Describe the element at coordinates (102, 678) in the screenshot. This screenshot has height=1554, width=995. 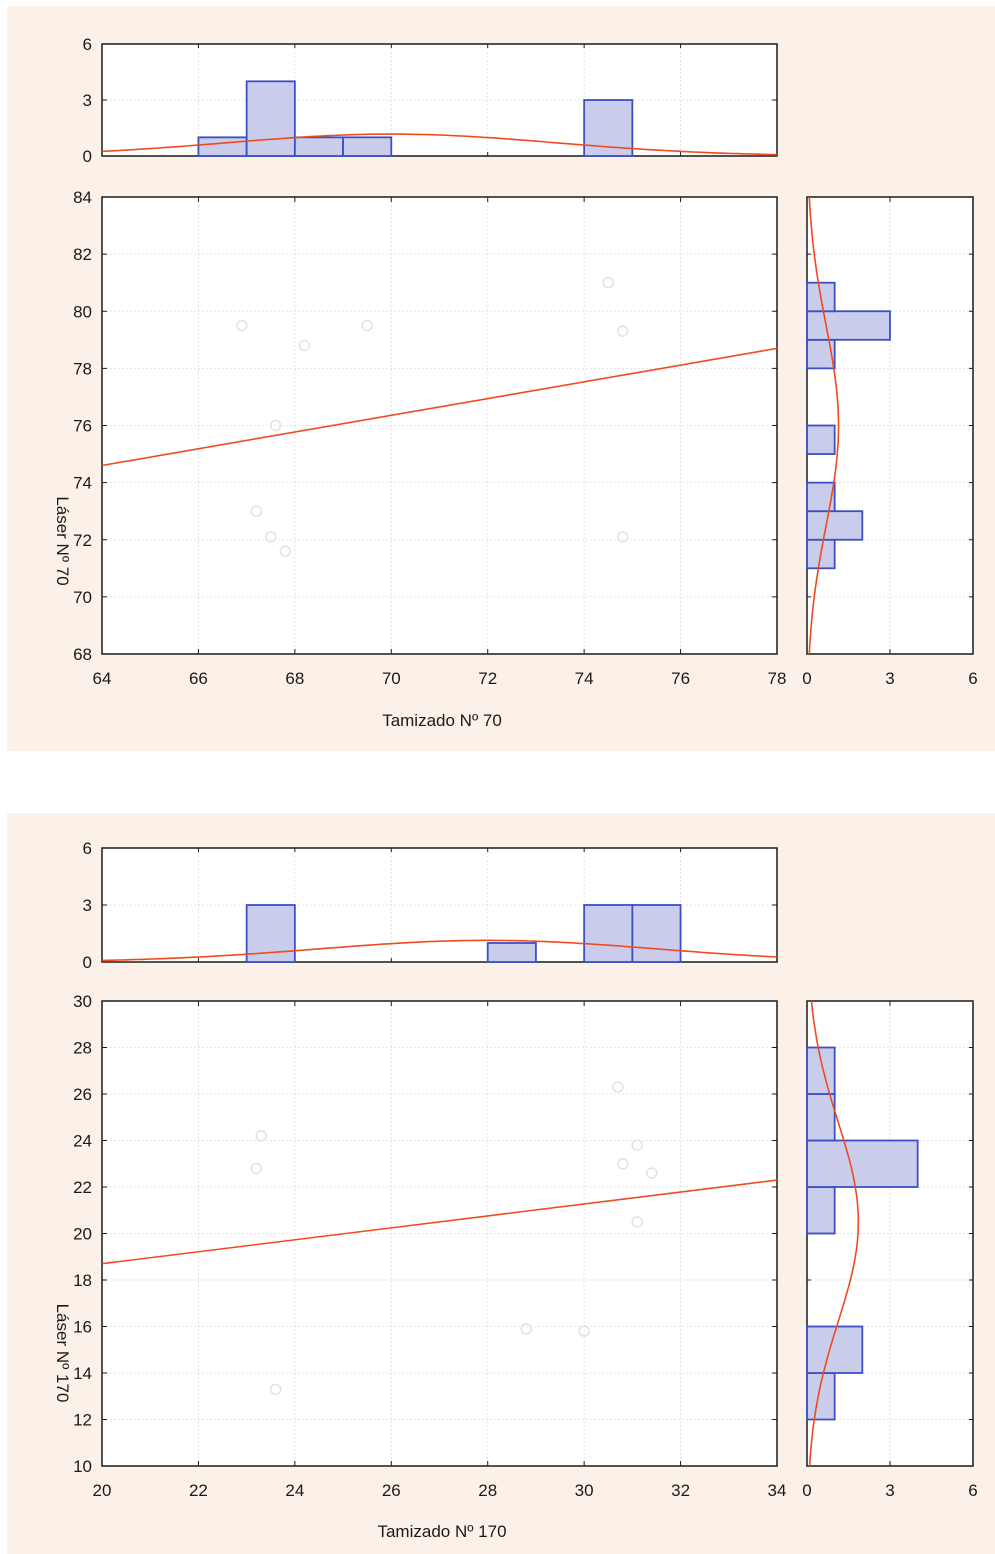
I see `x-tick-label: 64` at that location.